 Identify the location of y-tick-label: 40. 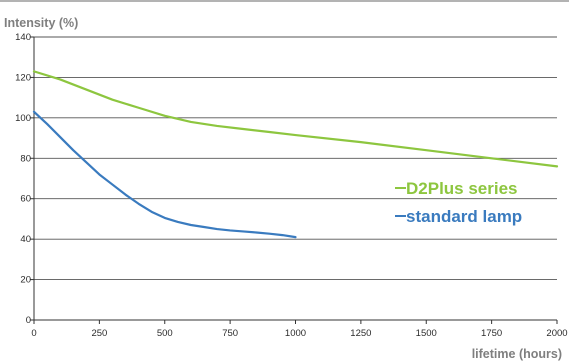
(25, 239).